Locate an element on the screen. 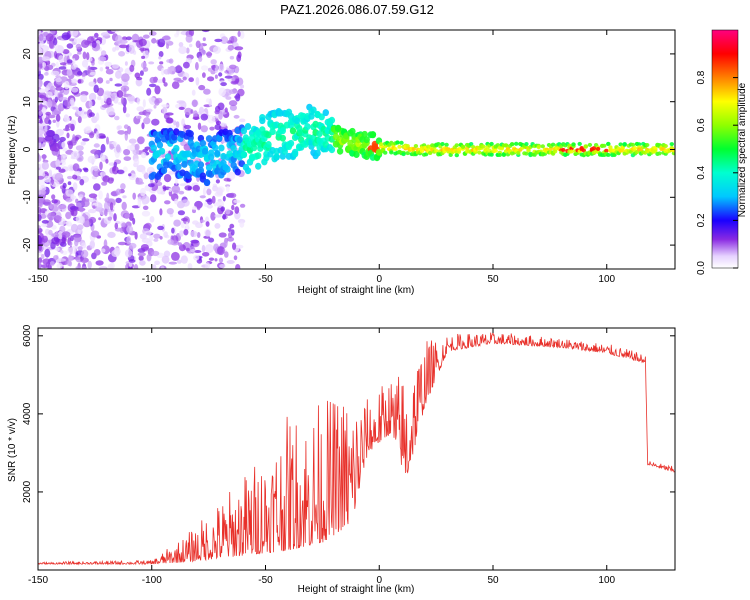 The image size is (750, 600). spectrogram-ytick-label: 0 is located at coordinates (27, 149).